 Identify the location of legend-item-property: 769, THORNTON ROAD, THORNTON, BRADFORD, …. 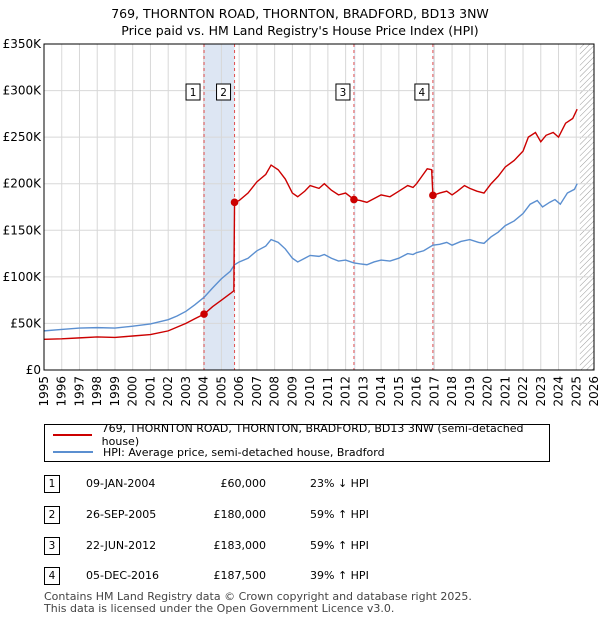
(301, 435).